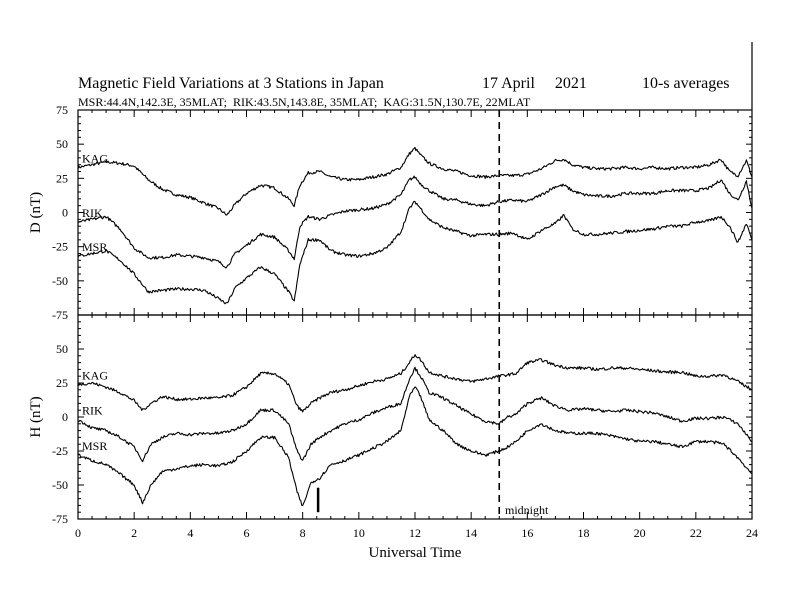  I want to click on figure-averaging: 10-s averages, so click(686, 83).